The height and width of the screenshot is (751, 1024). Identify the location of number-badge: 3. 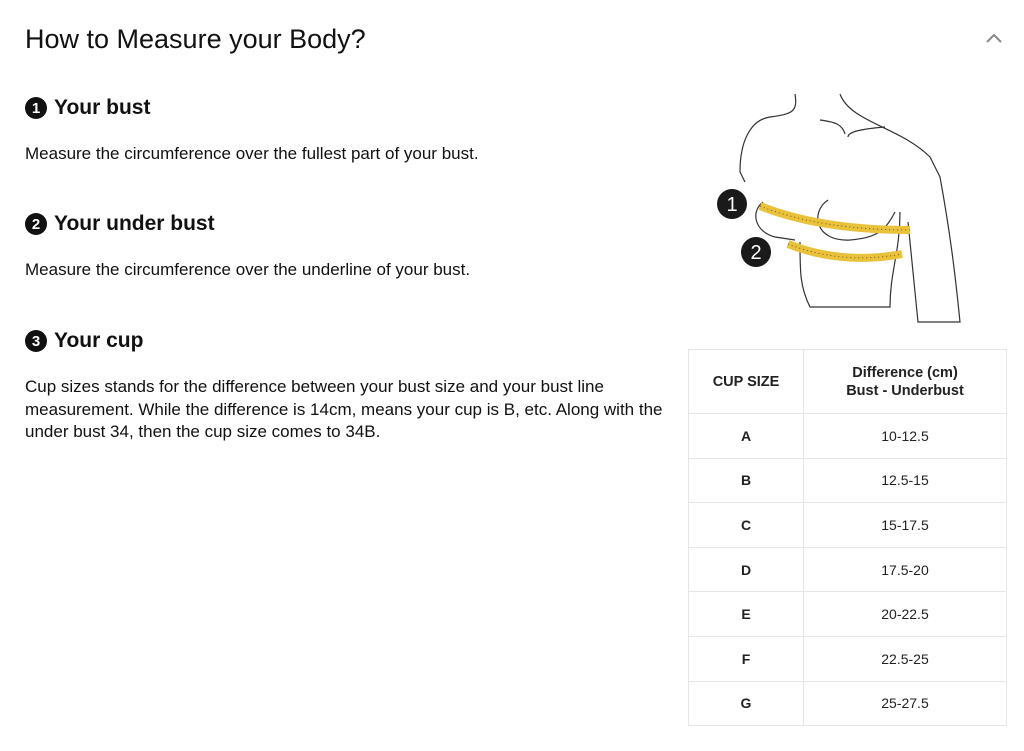
(36, 341).